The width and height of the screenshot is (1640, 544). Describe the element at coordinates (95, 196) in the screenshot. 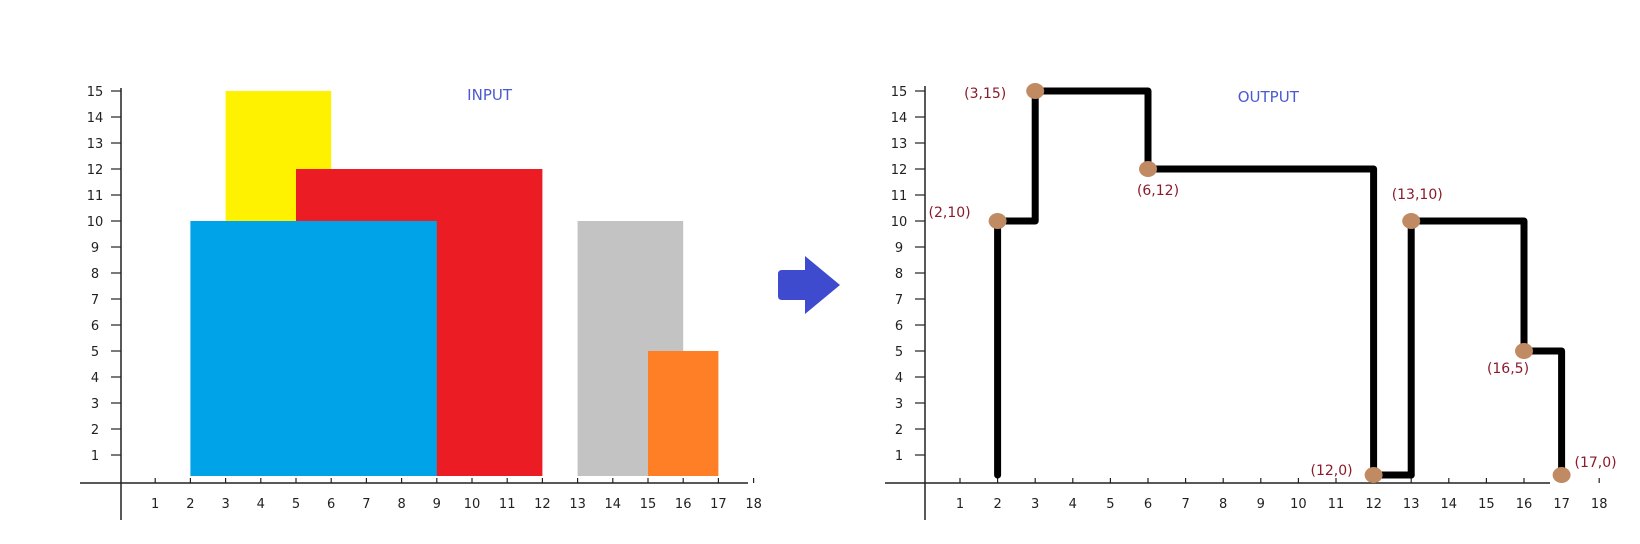

I see `input-y-tick-label: 11` at that location.